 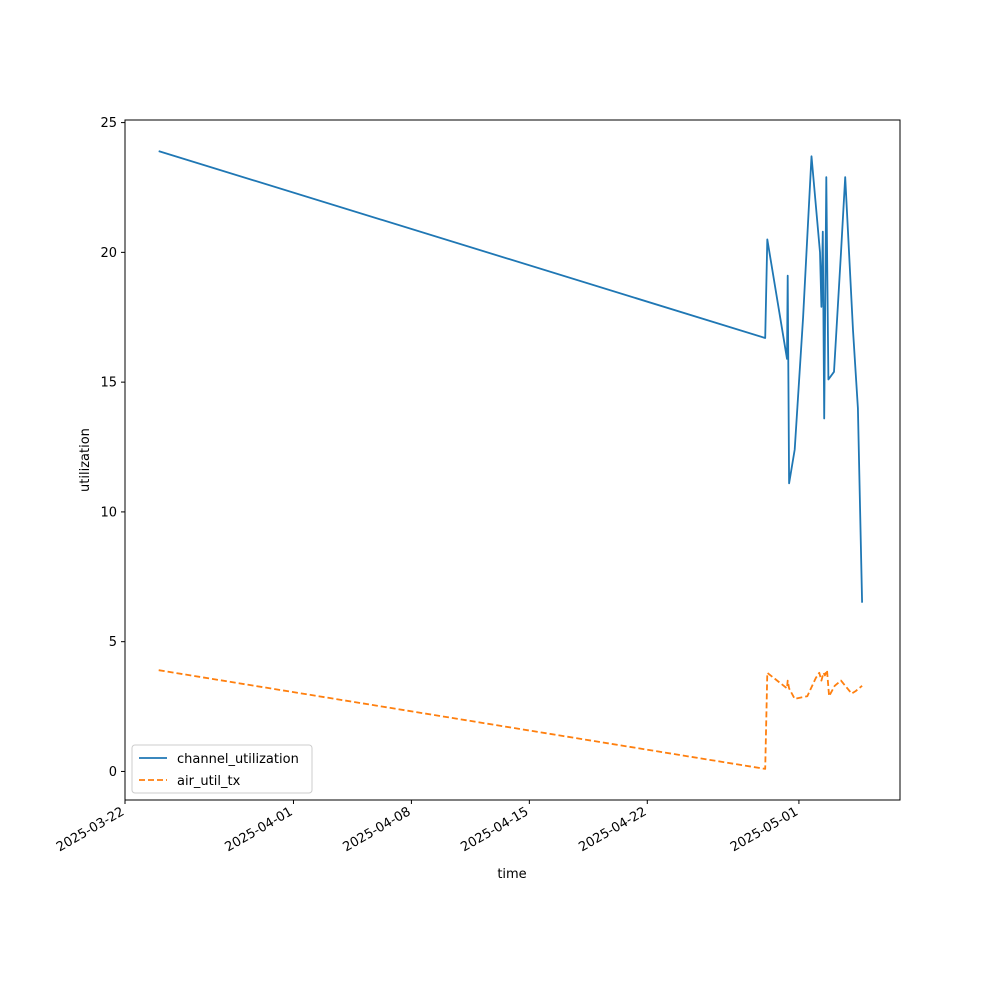 I want to click on y-axis: 0 5 10 15 20 25, so click(x=112, y=448).